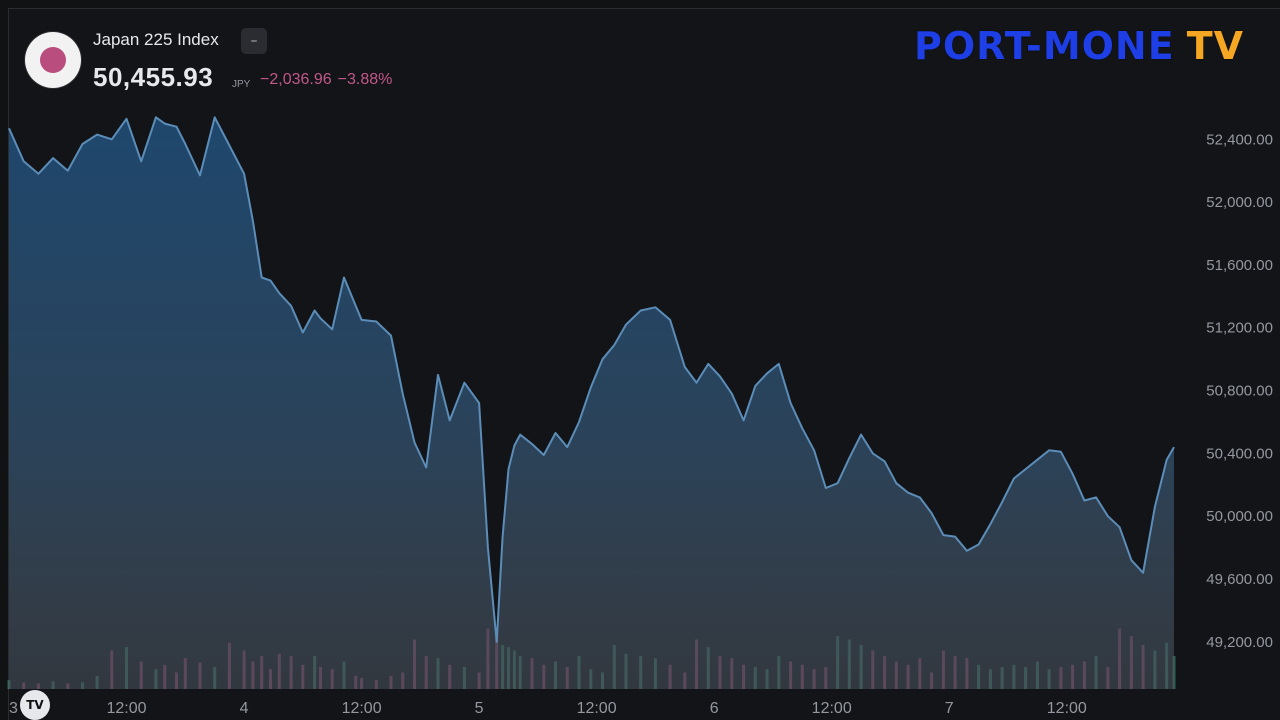 The height and width of the screenshot is (720, 1280). I want to click on x-tick-label: 4, so click(244, 708).